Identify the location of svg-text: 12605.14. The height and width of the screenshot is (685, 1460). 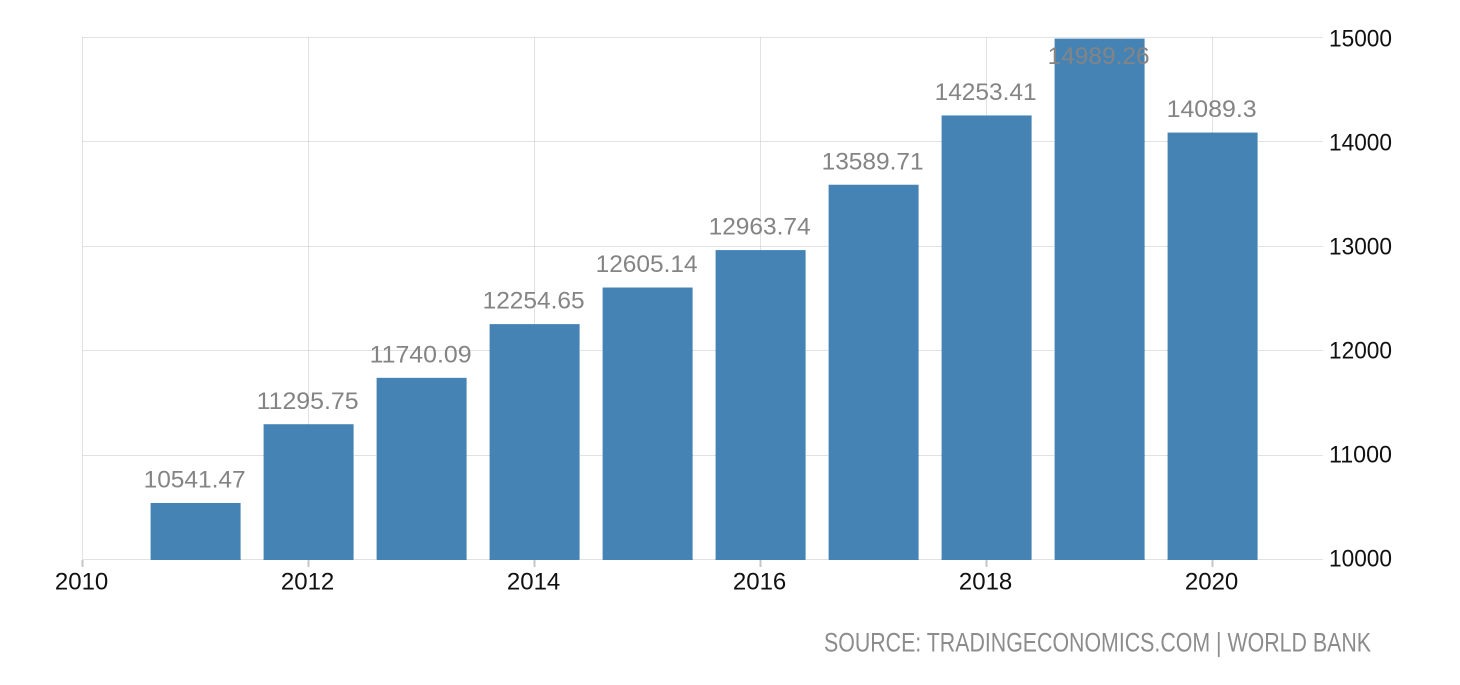
(647, 264).